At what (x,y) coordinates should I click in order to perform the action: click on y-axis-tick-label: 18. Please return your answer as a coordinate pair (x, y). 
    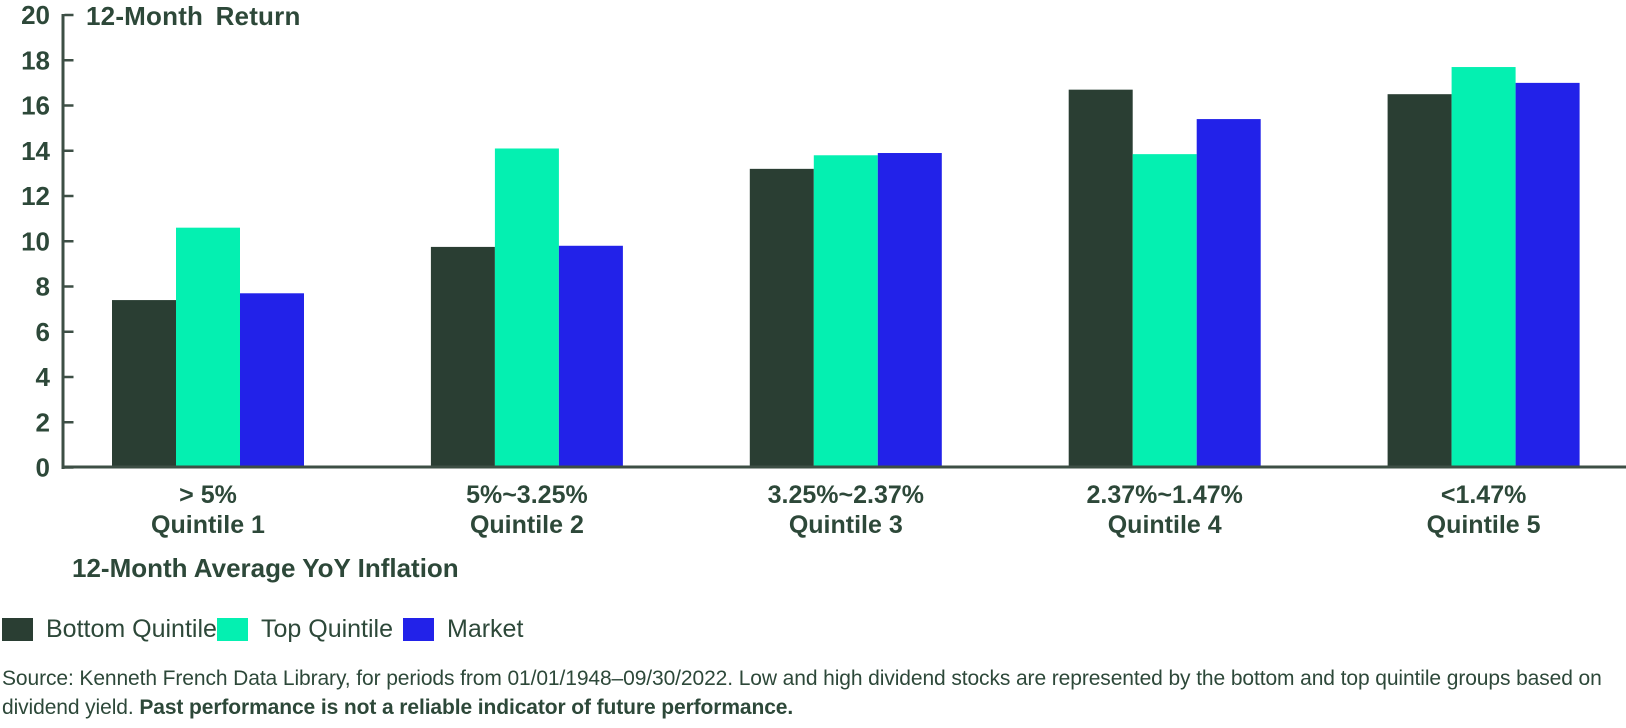
    Looking at the image, I should click on (35, 60).